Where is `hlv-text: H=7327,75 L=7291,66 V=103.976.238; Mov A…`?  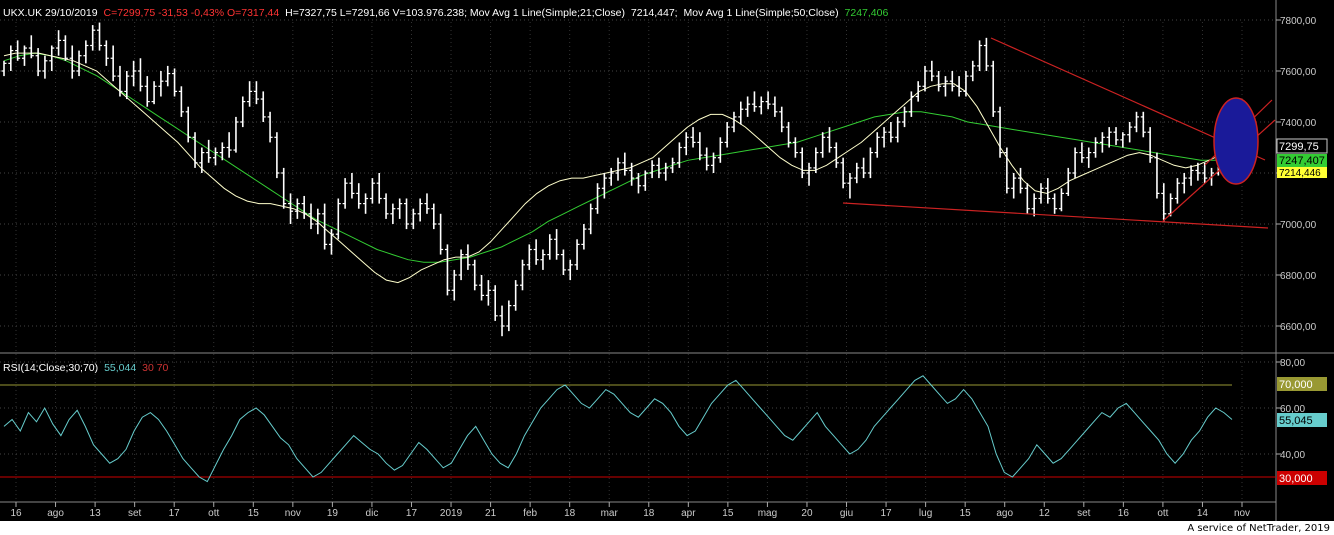 hlv-text: H=7327,75 L=7291,66 V=103.976.238; Mov A… is located at coordinates (455, 13).